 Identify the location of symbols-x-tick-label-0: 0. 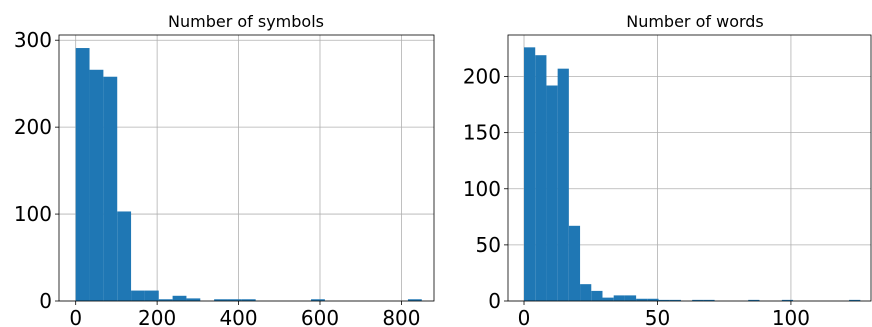
(75, 316).